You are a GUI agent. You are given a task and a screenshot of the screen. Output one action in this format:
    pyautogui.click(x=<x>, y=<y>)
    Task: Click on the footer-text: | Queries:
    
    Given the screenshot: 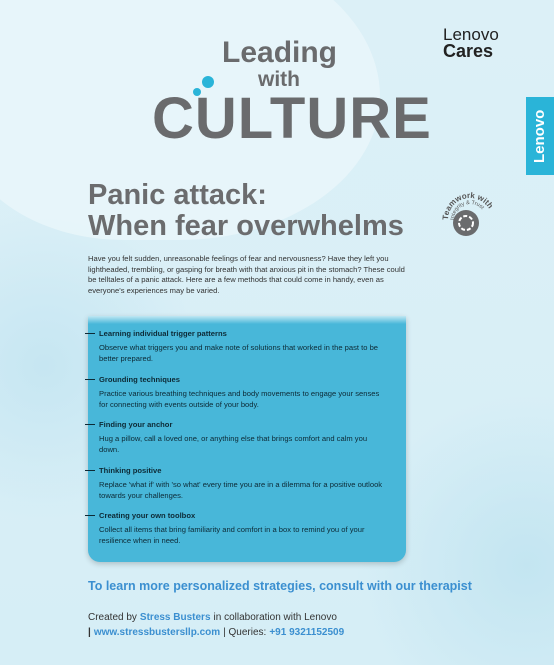 What is the action you would take?
    pyautogui.click(x=245, y=632)
    